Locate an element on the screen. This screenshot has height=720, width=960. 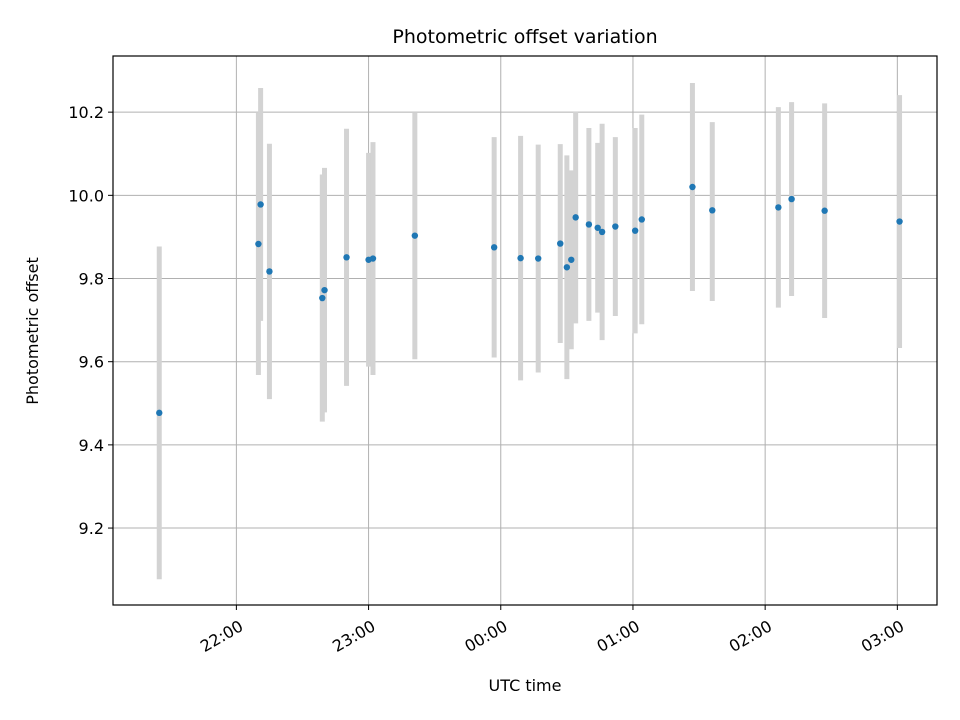
y-tick-label: 10.2 is located at coordinates (86, 112).